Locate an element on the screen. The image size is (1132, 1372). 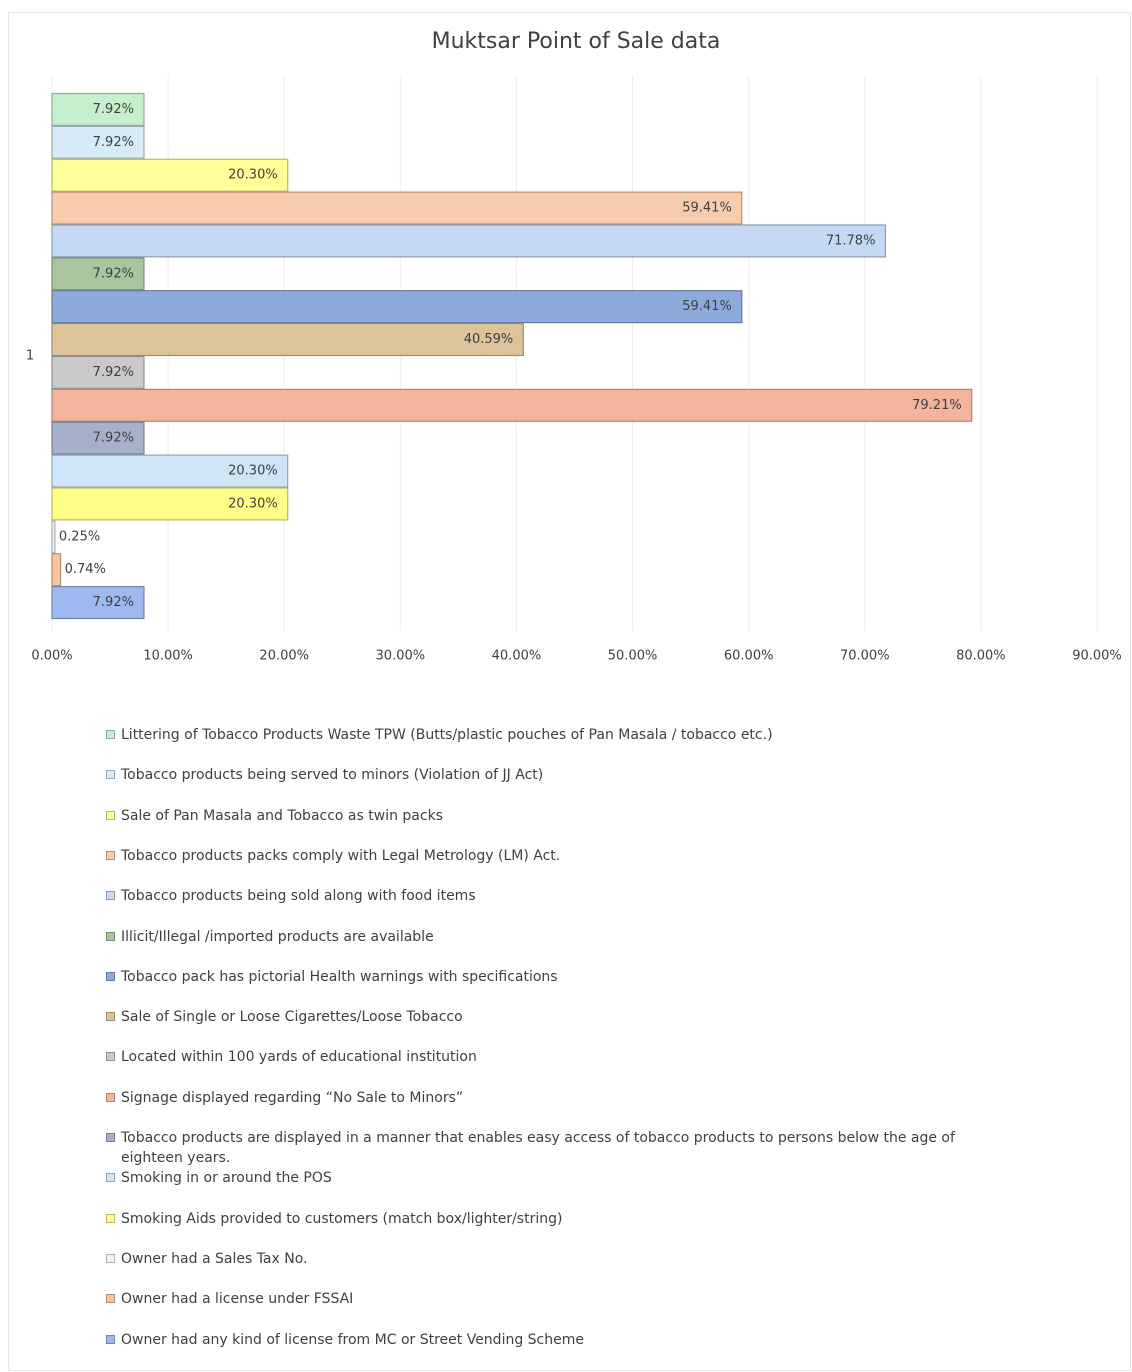
x-tick-label: 20.00% is located at coordinates (284, 656).